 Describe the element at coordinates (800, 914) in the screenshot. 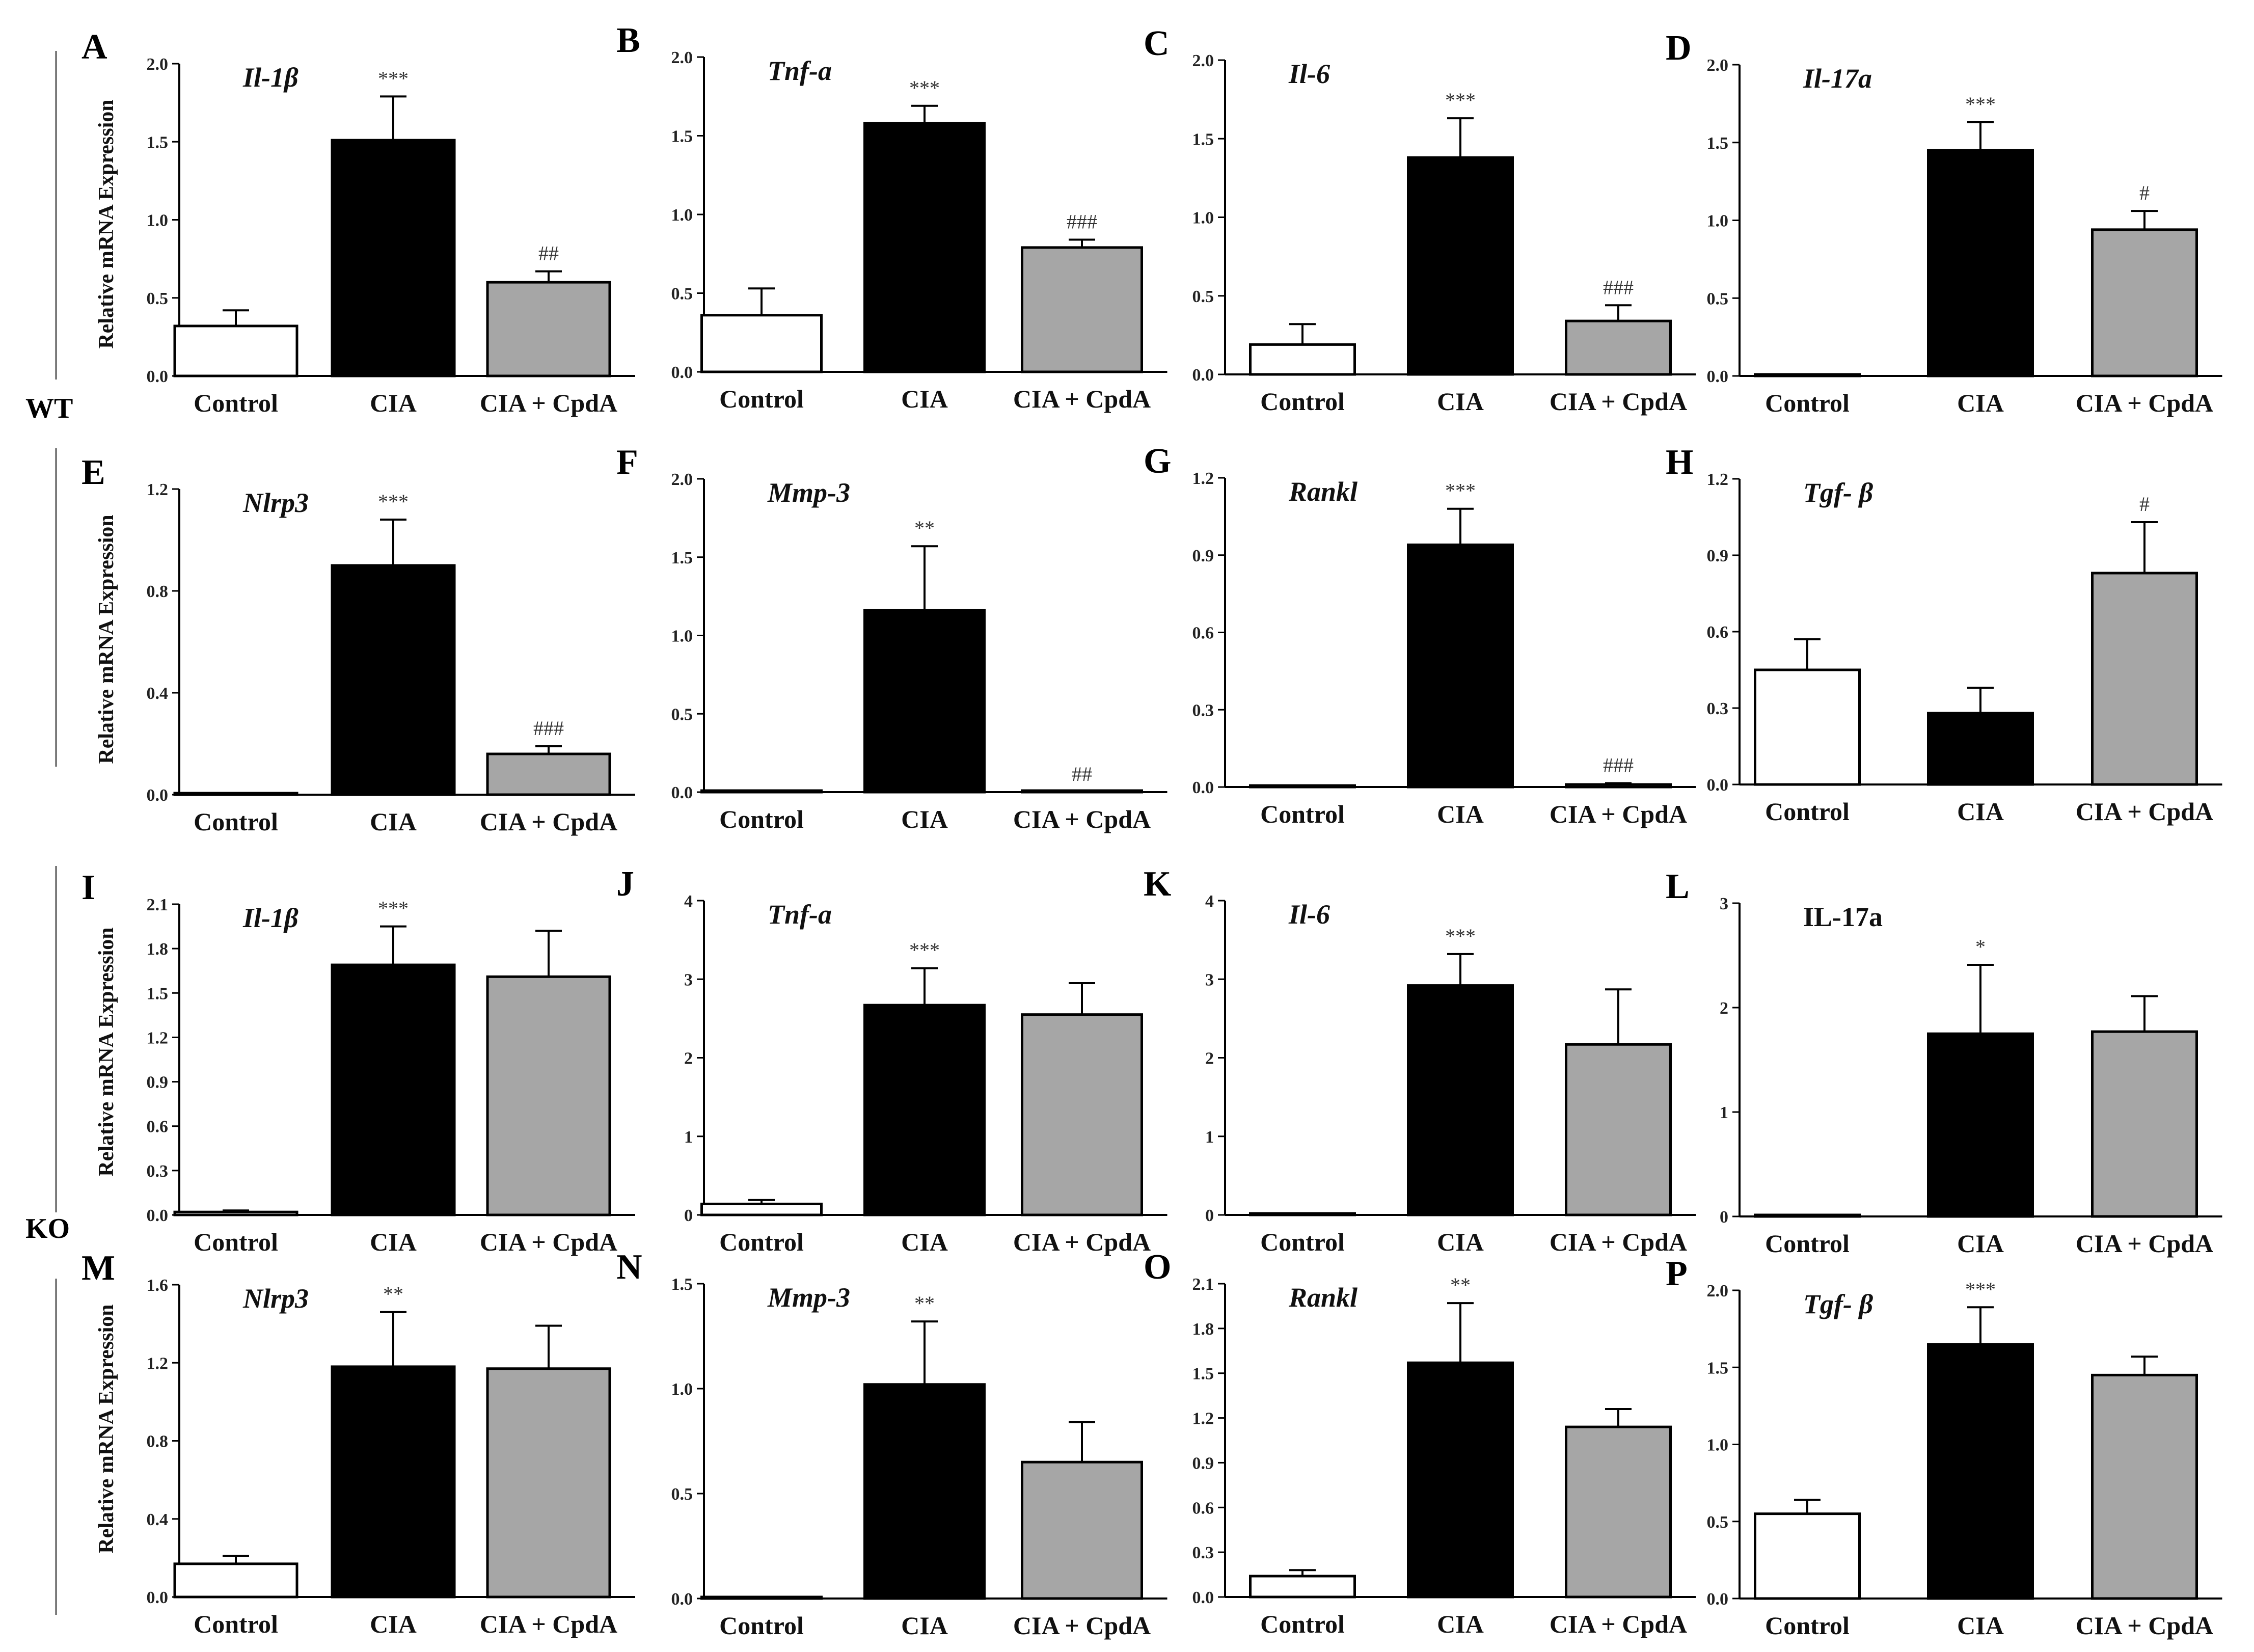

I see `gene-title-j: Tnf-a` at that location.